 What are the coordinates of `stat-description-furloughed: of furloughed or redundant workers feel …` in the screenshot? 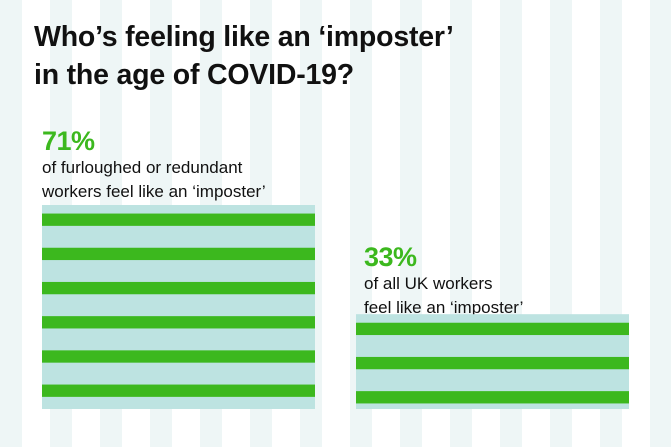 It's located at (154, 180).